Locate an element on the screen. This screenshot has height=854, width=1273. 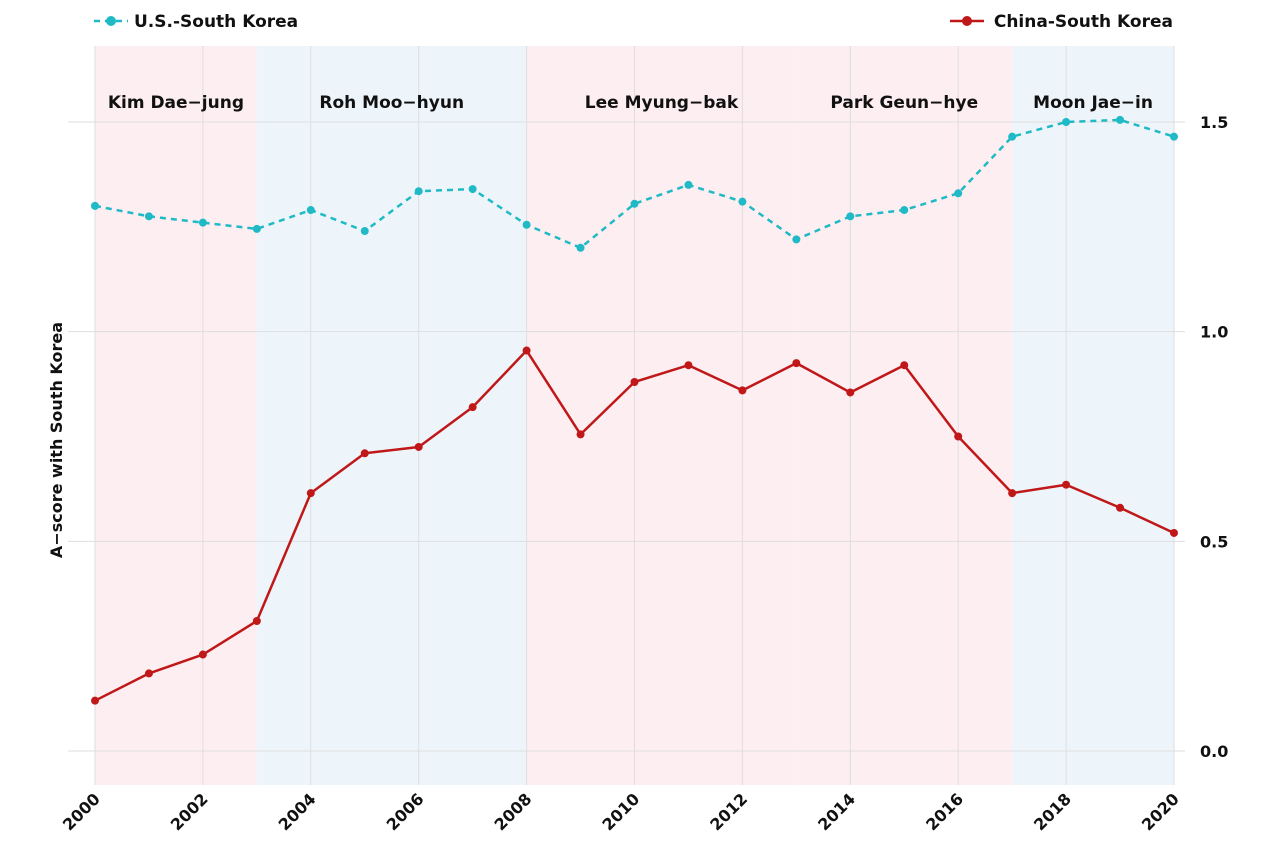
x-tick-label-7: 2014 is located at coordinates (836, 811).